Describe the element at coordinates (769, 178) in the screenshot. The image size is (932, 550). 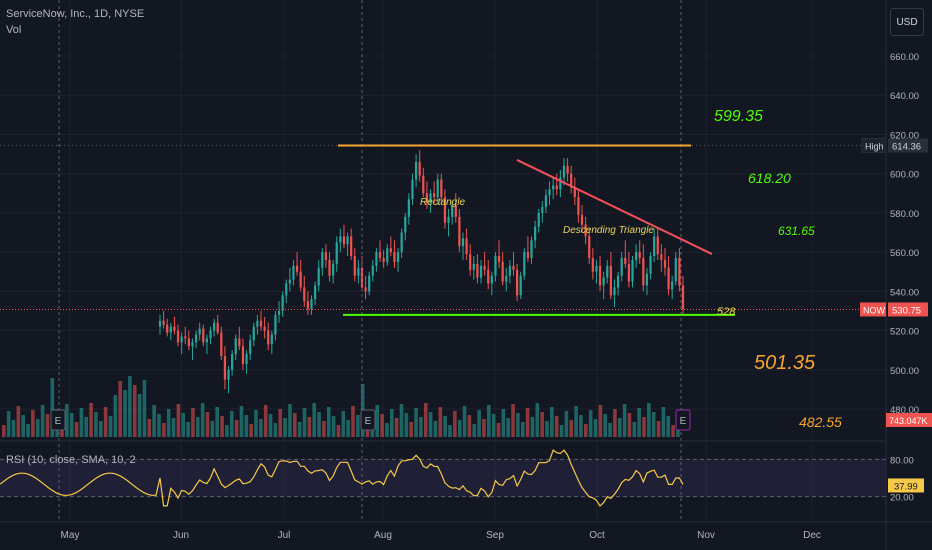
I see `target-618: 618.20` at that location.